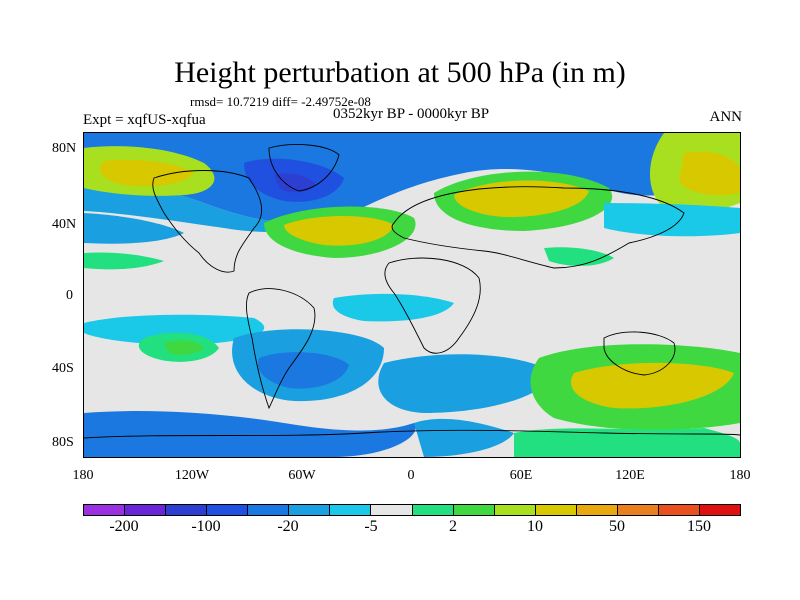 Image resolution: width=800 pixels, height=600 pixels. I want to click on y-tick-0: 0, so click(69, 295).